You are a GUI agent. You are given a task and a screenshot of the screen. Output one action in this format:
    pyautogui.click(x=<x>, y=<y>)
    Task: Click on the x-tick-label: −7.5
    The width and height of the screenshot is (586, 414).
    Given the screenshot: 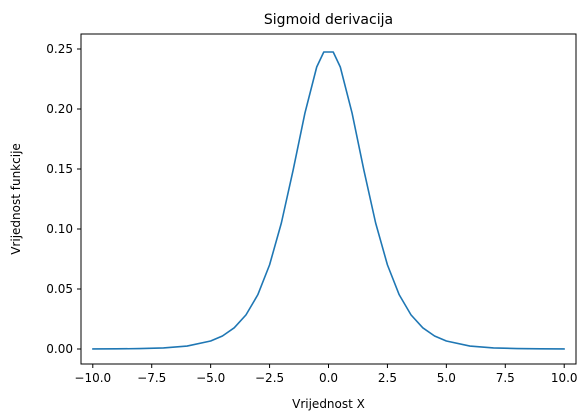 What is the action you would take?
    pyautogui.click(x=151, y=378)
    